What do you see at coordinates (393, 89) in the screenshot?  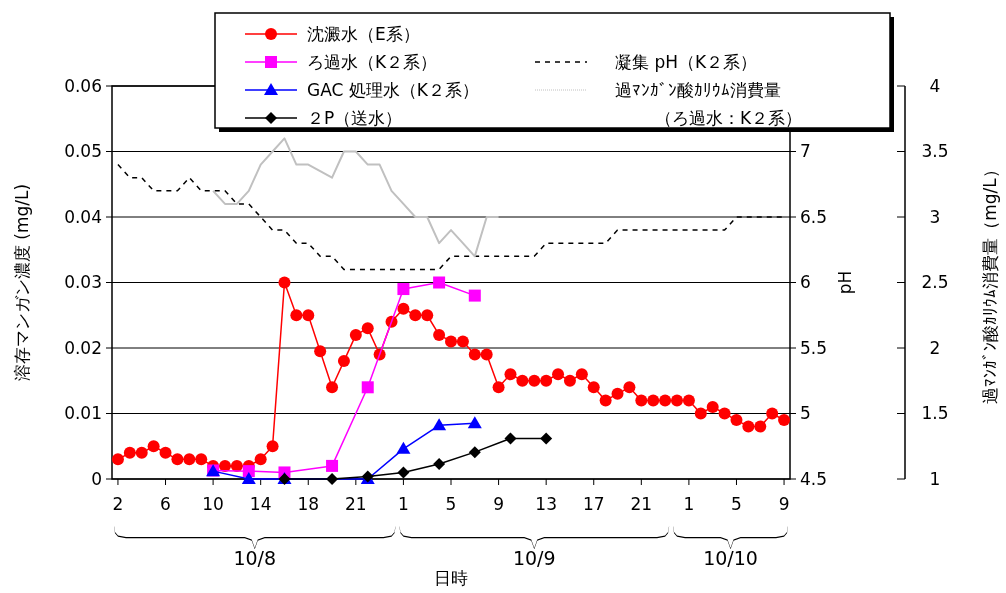 I see `legend-label: GAC 処理水（K２系）` at bounding box center [393, 89].